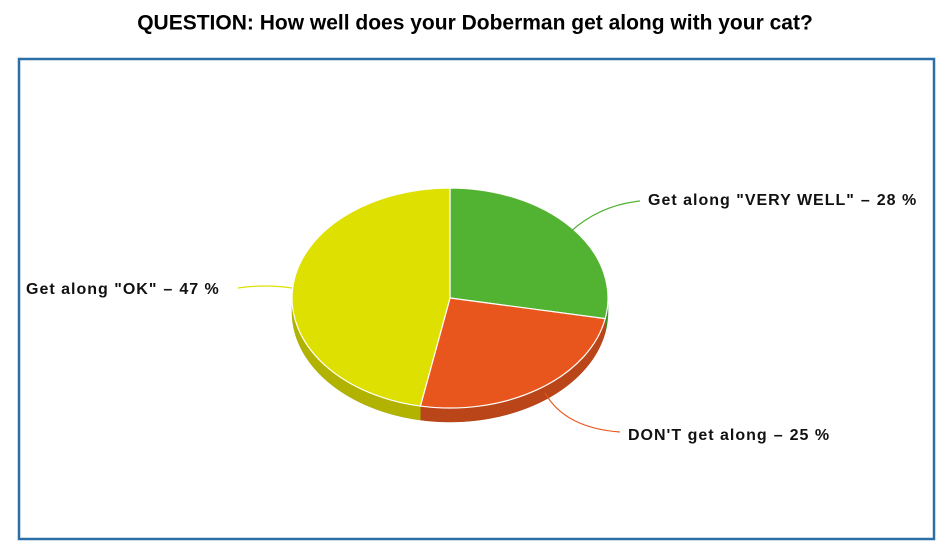 The width and height of the screenshot is (950, 556). I want to click on label-category: Get along "OK", so click(91, 289).